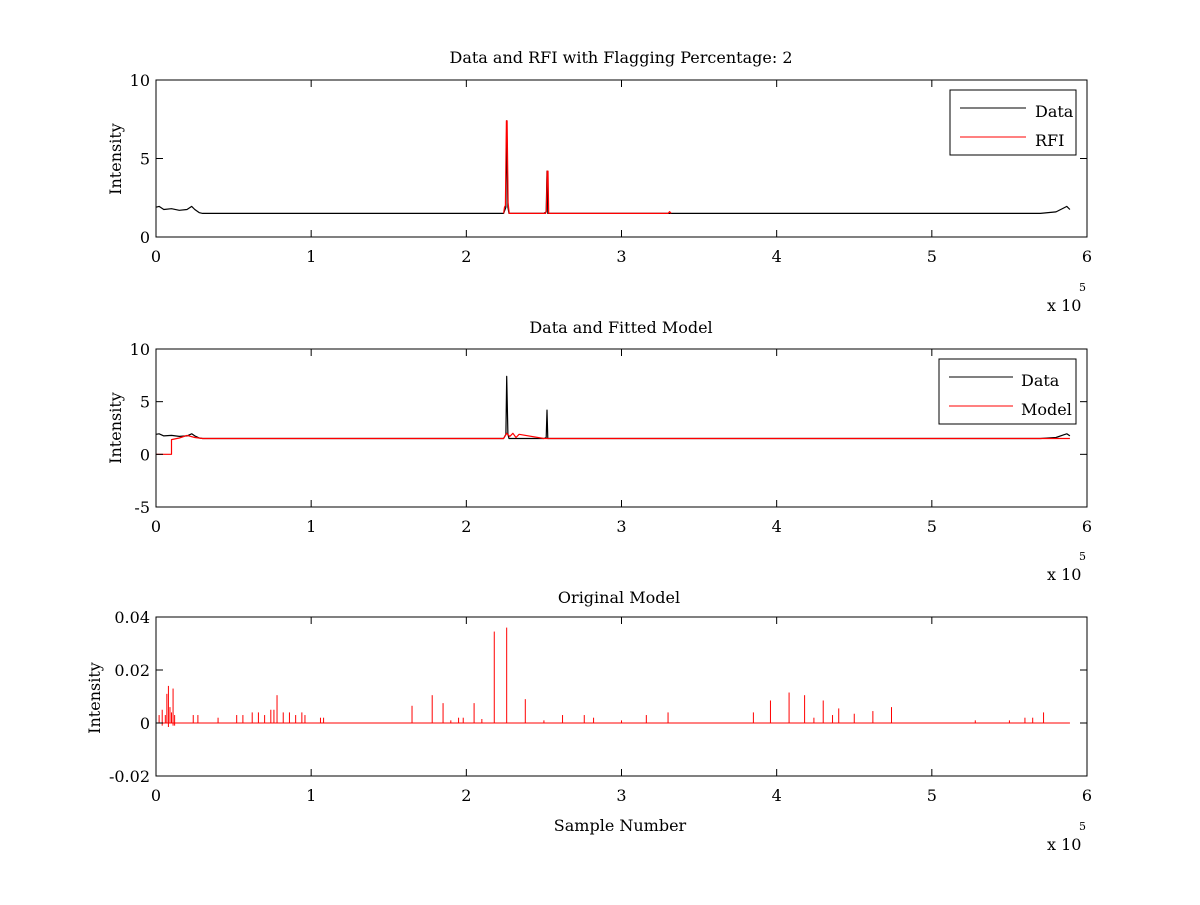 The height and width of the screenshot is (905, 1200). What do you see at coordinates (115, 428) in the screenshot?
I see `panel-model-ylabel: Intensity` at bounding box center [115, 428].